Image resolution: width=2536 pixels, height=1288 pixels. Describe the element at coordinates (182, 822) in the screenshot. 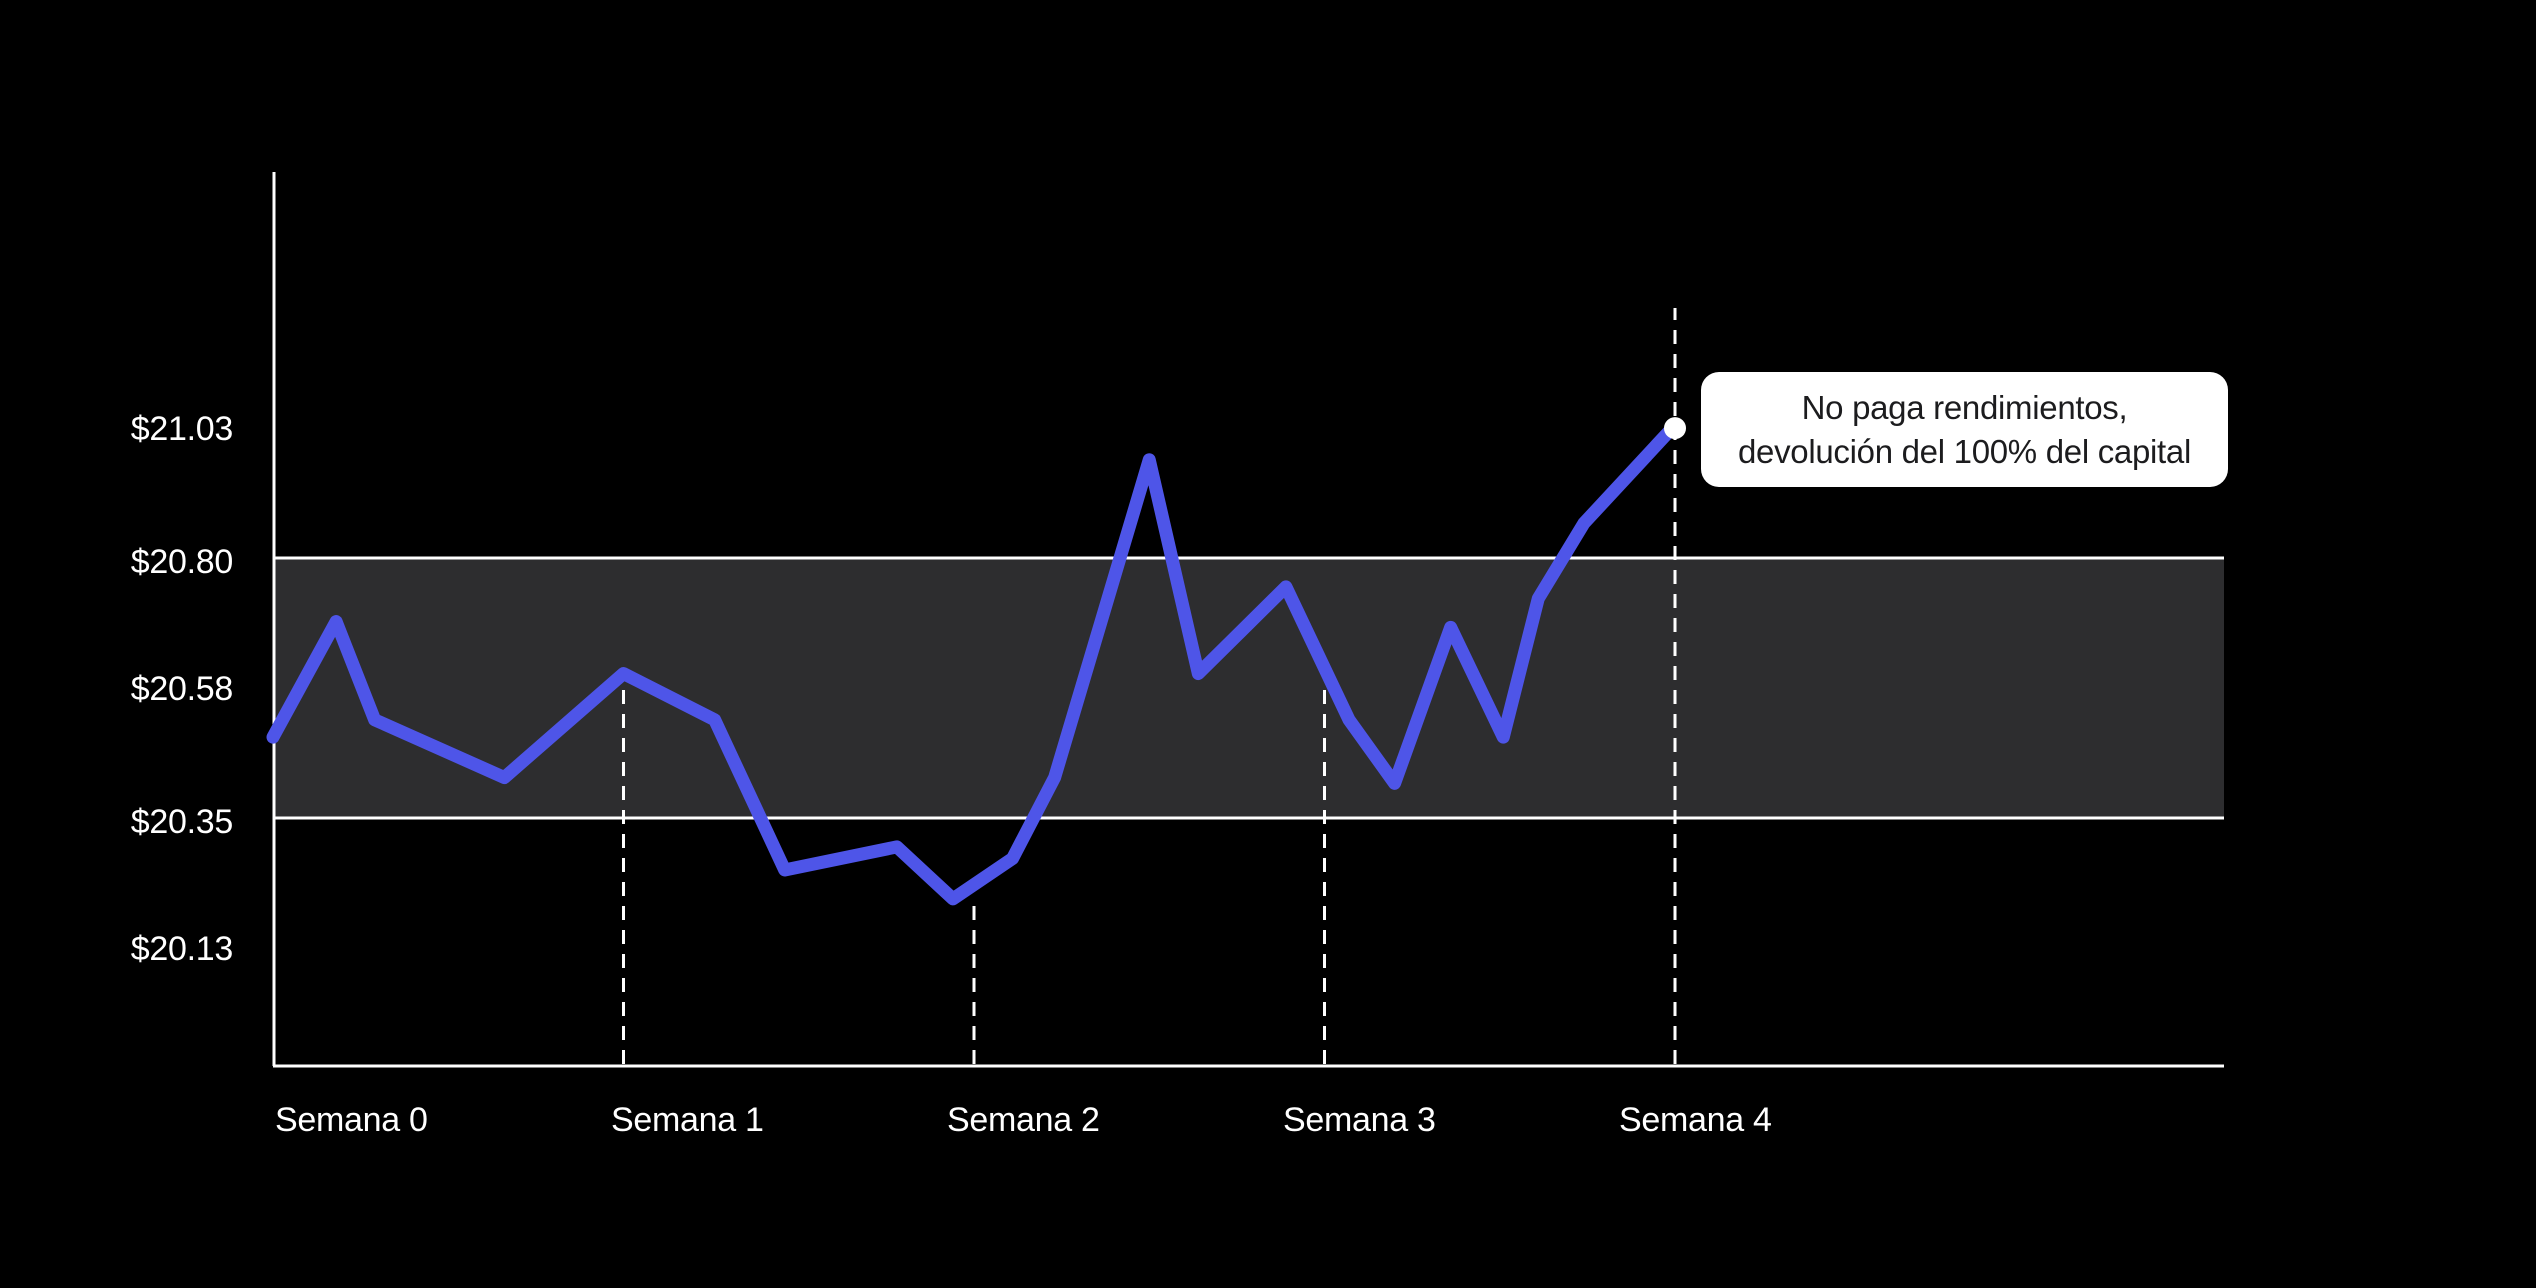

I see `y-axis-label-20.35: $20.35` at that location.